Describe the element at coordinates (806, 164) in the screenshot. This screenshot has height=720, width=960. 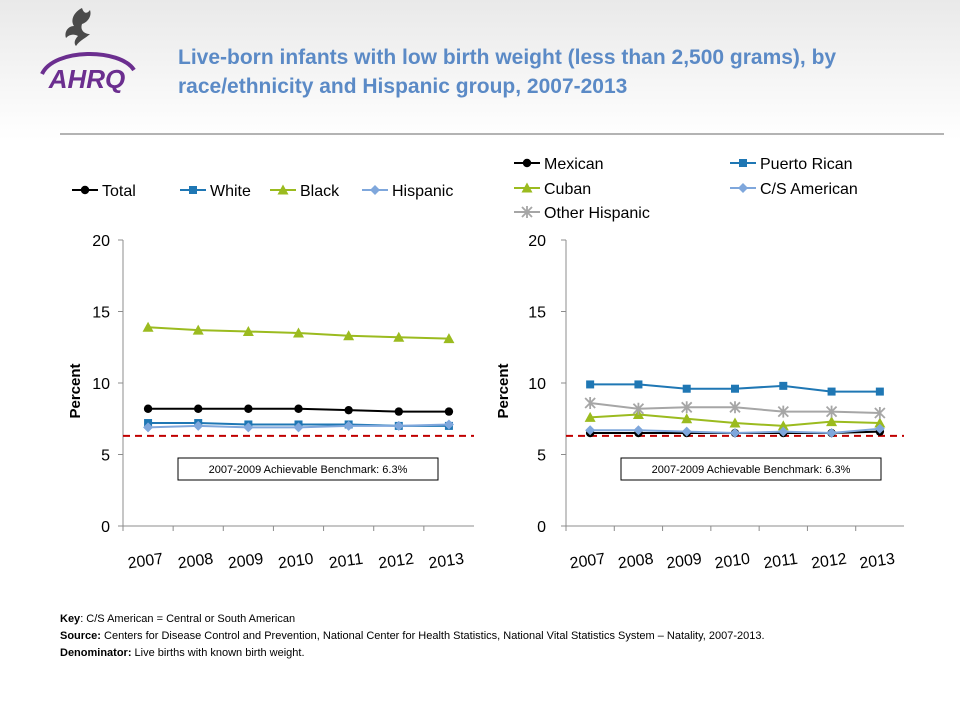
I see `chart2-legend-label: Puerto Rican` at that location.